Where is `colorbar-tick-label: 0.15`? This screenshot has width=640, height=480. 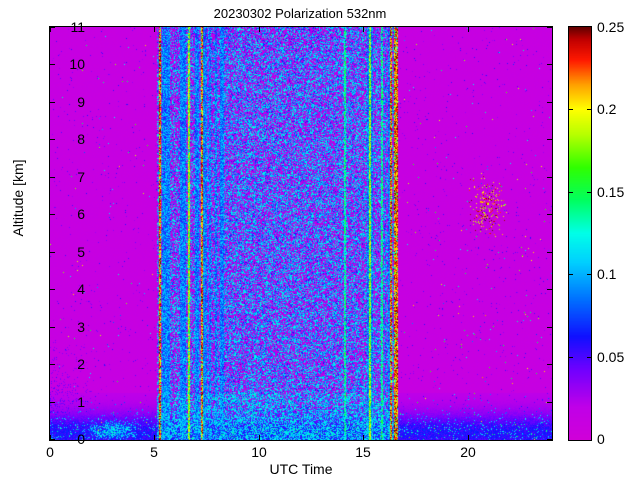
colorbar-tick-label: 0.15 is located at coordinates (611, 192).